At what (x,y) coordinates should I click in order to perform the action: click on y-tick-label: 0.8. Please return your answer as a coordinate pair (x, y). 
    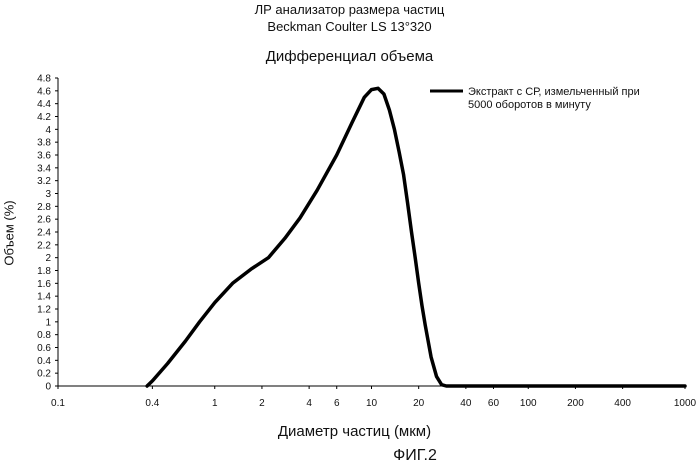
    Looking at the image, I should click on (44, 335).